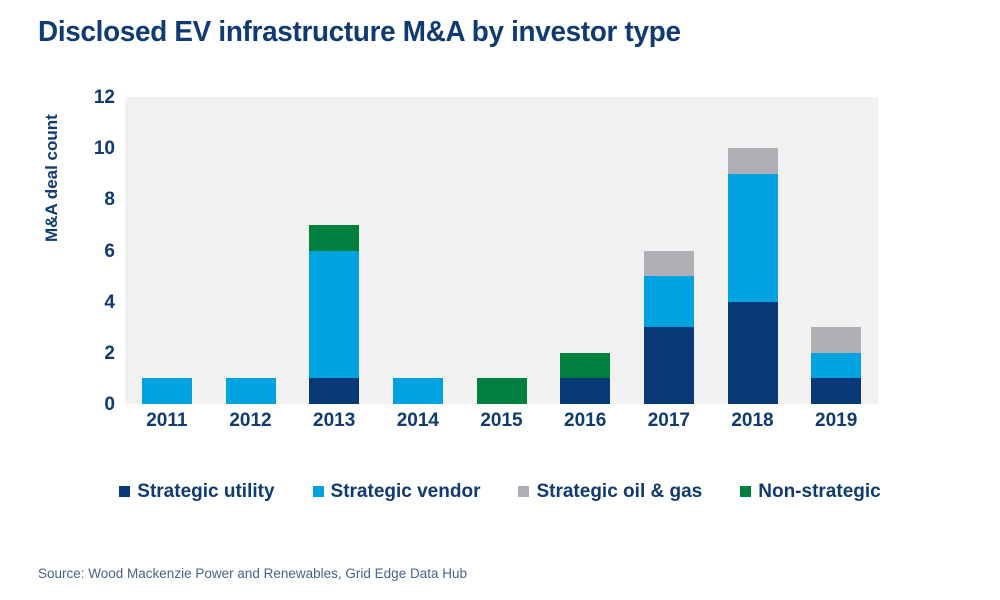 The image size is (1000, 600). I want to click on bar-segment-2015-non-strategic, so click(501, 391).